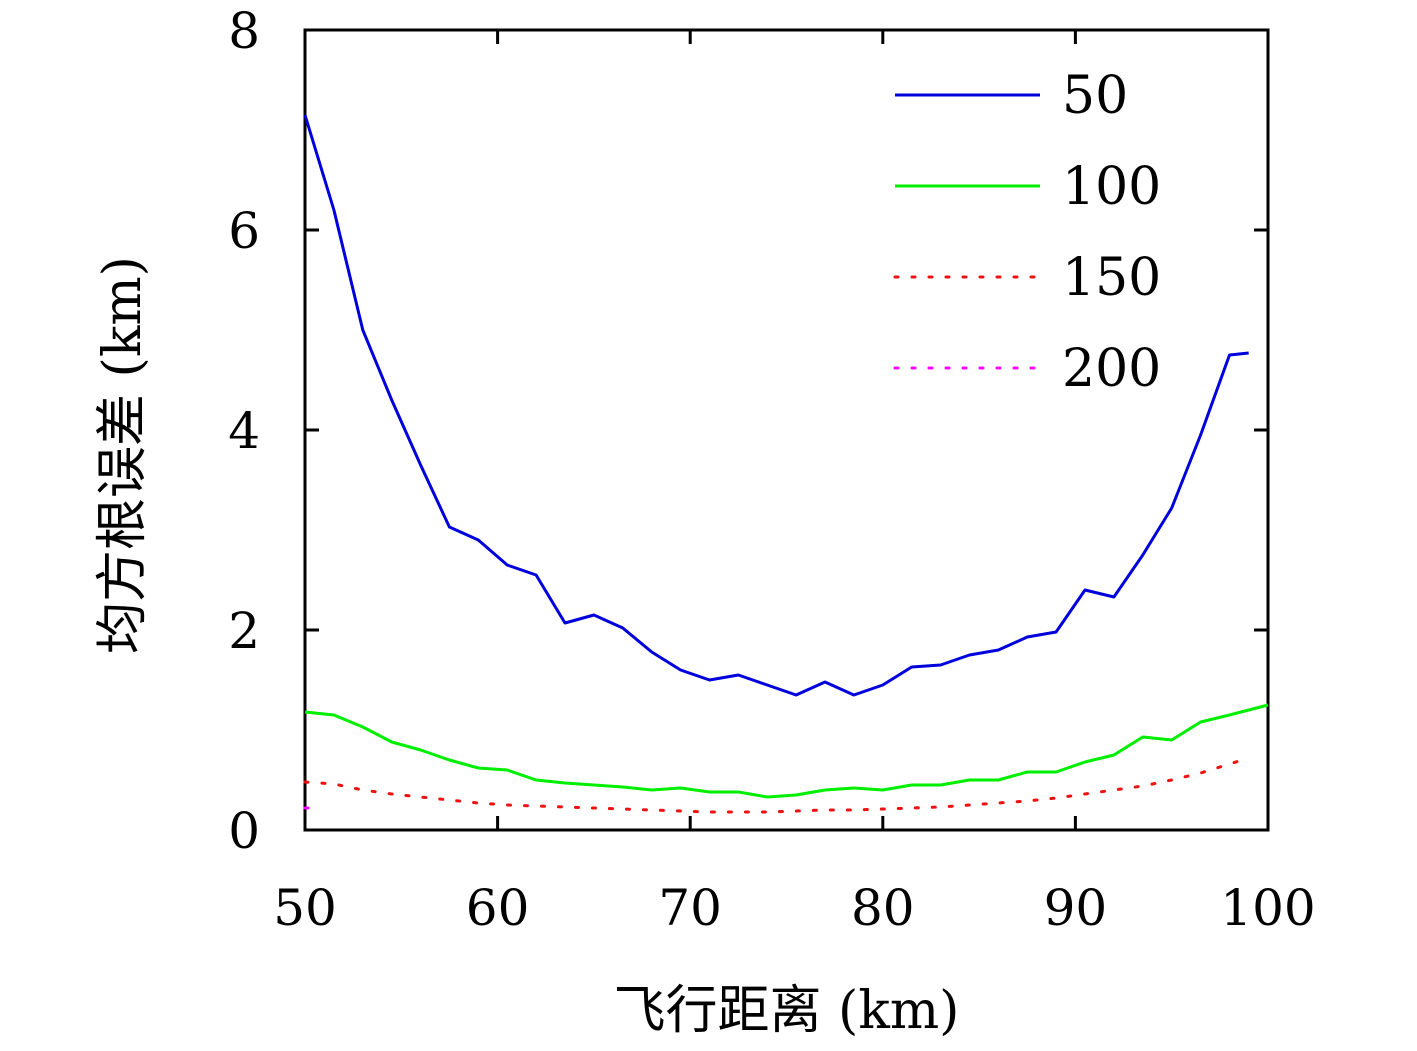 The image size is (1417, 1051). I want to click on x-tick-label: 80, so click(883, 908).